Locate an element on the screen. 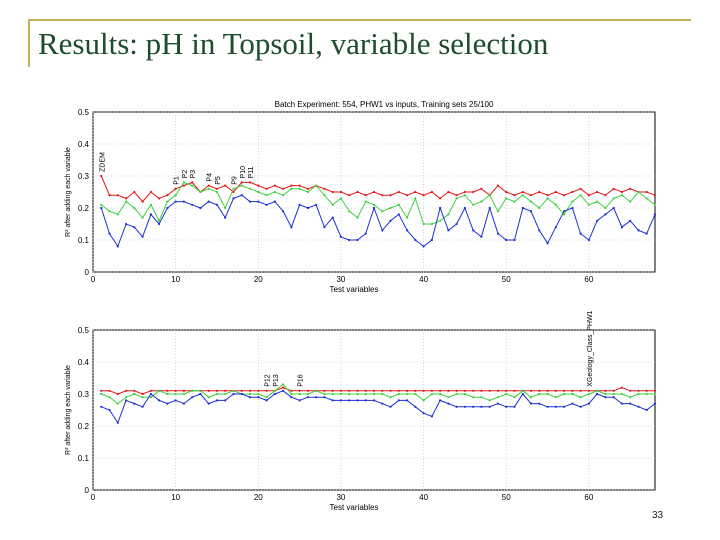 This screenshot has height=540, width=720. x-tick-label: 30 is located at coordinates (340, 497).